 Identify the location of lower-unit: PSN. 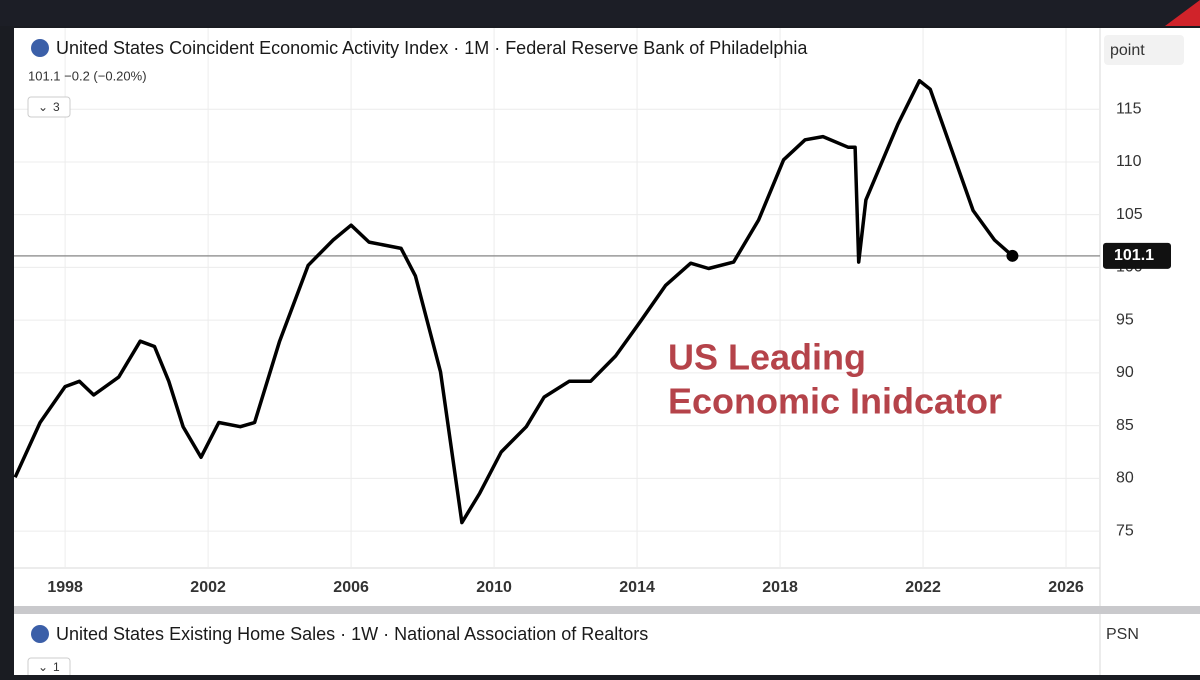
(1122, 634).